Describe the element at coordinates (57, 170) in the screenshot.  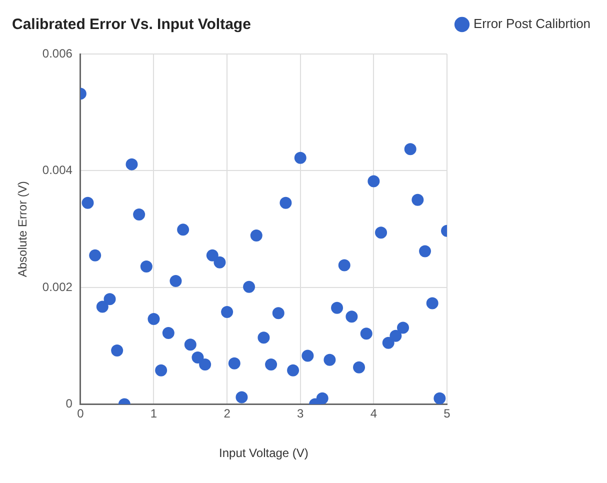
I see `y-tick-label: 0.004` at that location.